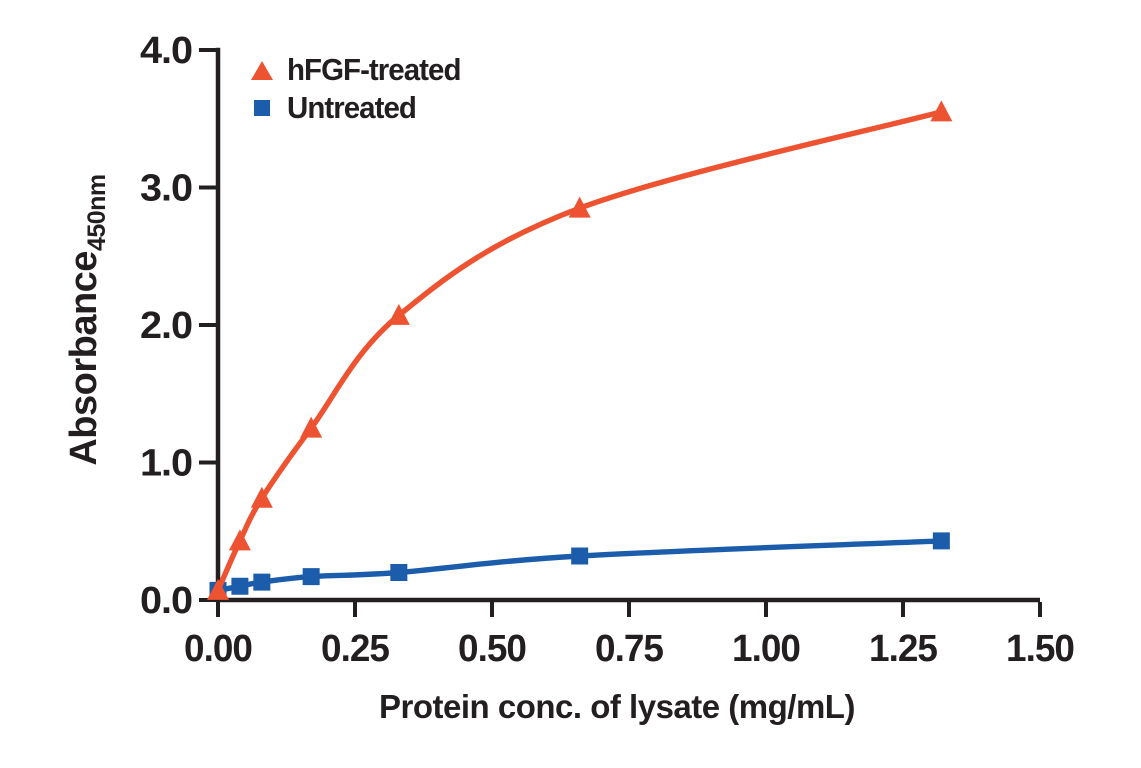 The width and height of the screenshot is (1141, 768). What do you see at coordinates (166, 464) in the screenshot?
I see `y-tick-label: 1.0` at bounding box center [166, 464].